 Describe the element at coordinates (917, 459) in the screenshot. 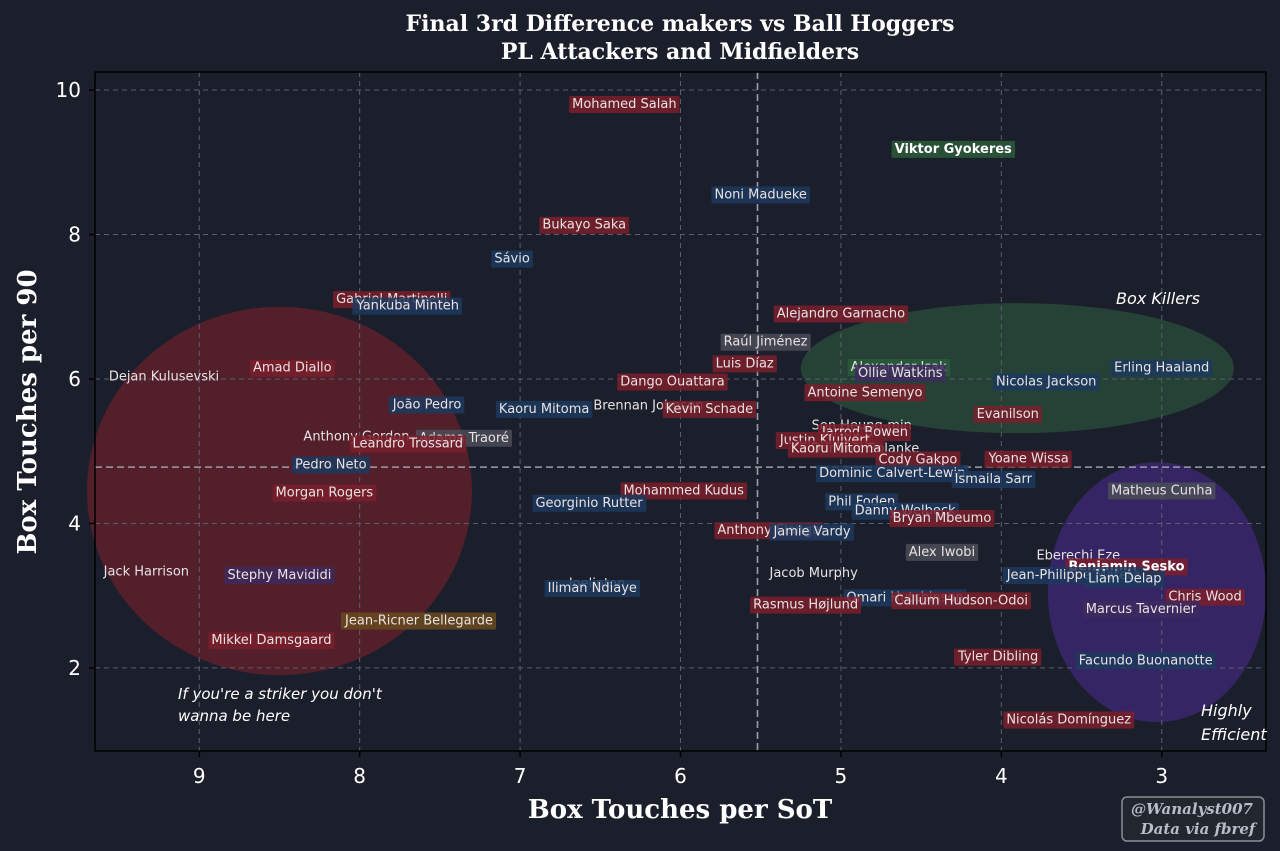

I see `player-label: Cody Gakpo` at that location.